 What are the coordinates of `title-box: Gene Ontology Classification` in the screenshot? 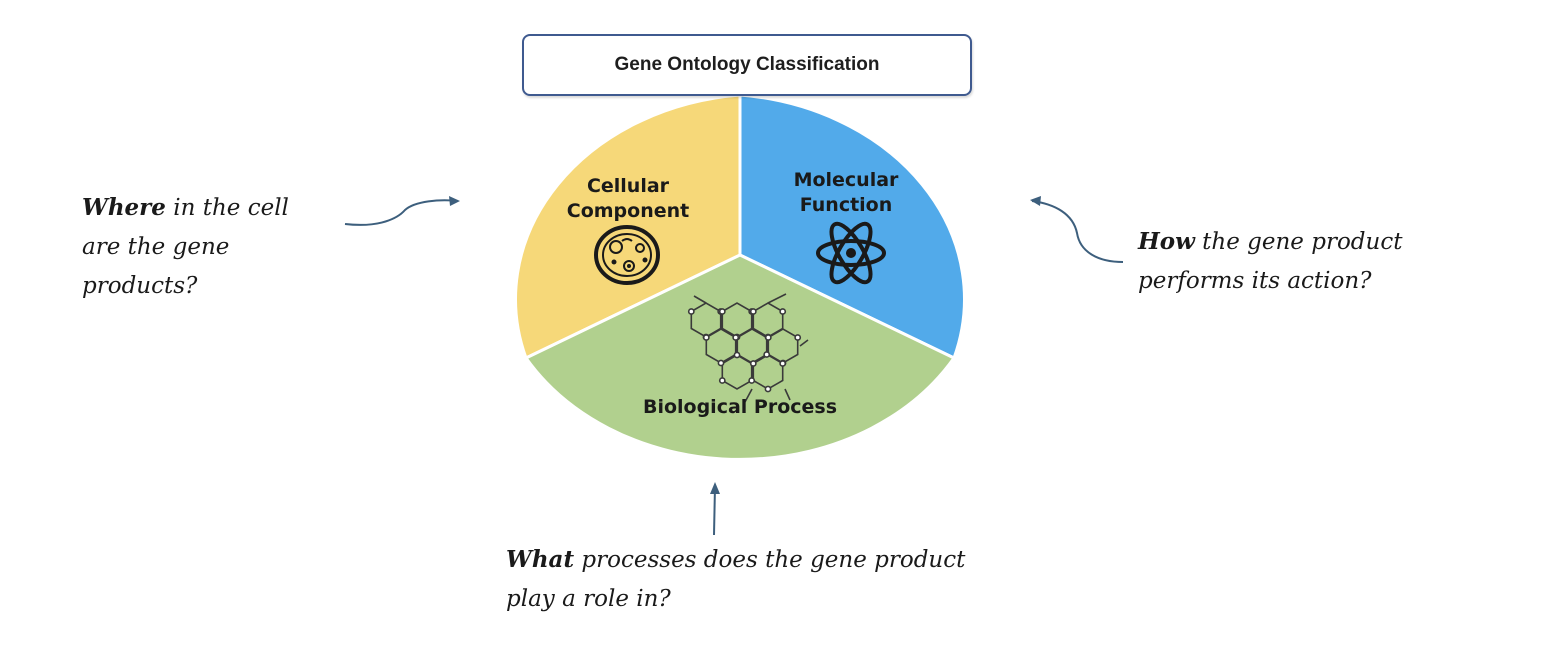 It's located at (747, 65).